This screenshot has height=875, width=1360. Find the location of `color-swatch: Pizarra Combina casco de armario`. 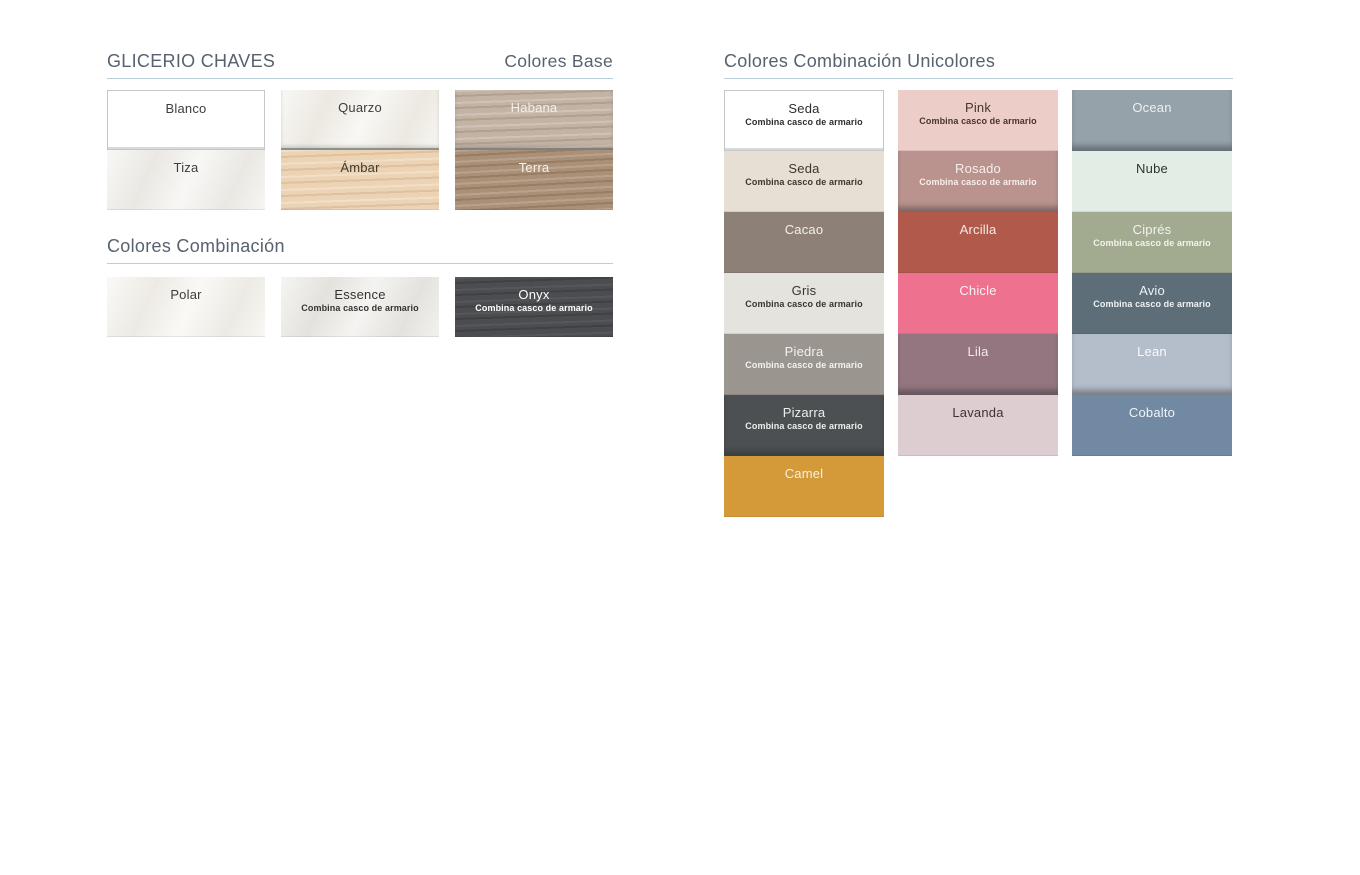

color-swatch: Pizarra Combina casco de armario is located at coordinates (804, 425).